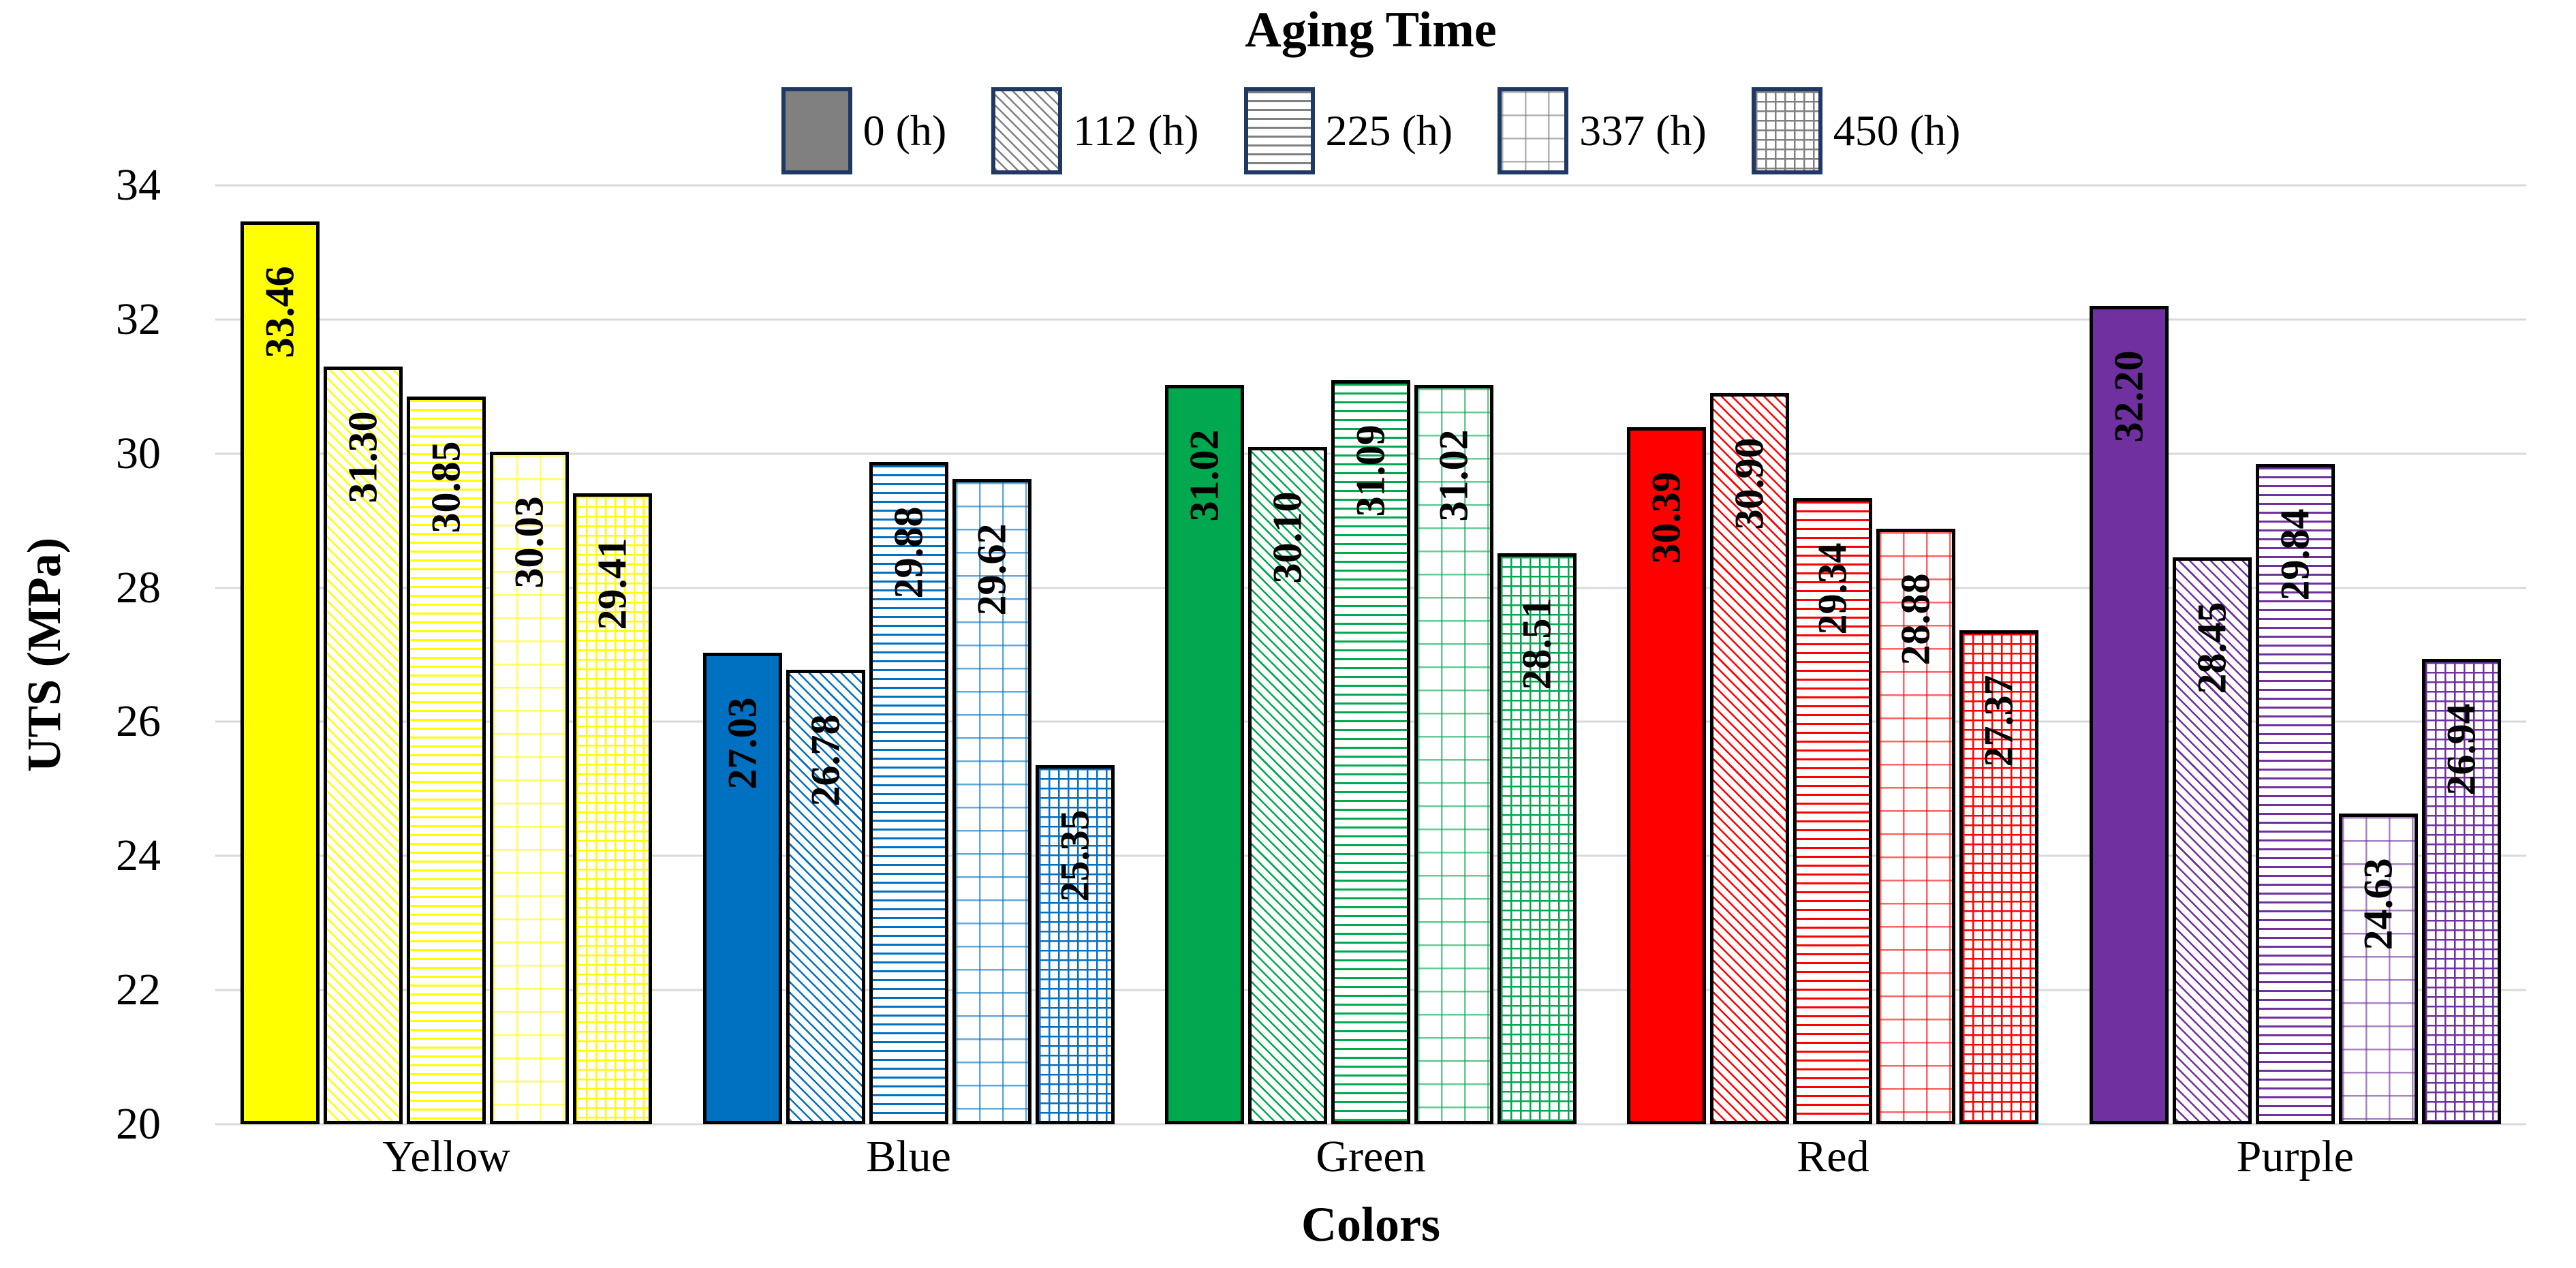  What do you see at coordinates (364, 745) in the screenshot?
I see `bar-yellow-112h: 31.30` at bounding box center [364, 745].